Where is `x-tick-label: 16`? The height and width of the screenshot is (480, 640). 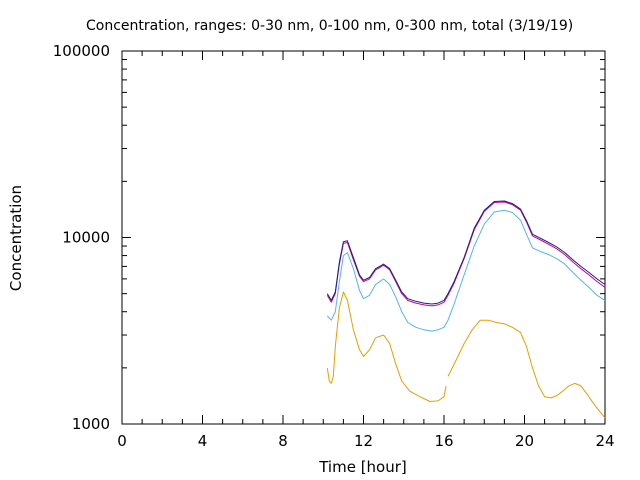 x-tick-label: 16 is located at coordinates (443, 441).